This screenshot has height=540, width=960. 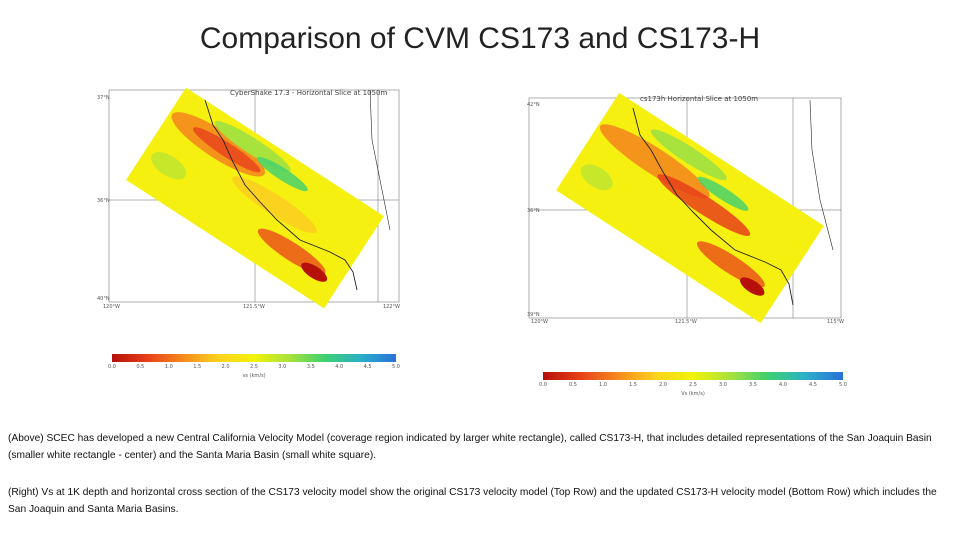 I want to click on right-colorbar-ticks: 0.0 0.5 1.0 1.5 2.0 2.5 3.0 3.5 4.0 4.5 5.0, so click(x=693, y=385).